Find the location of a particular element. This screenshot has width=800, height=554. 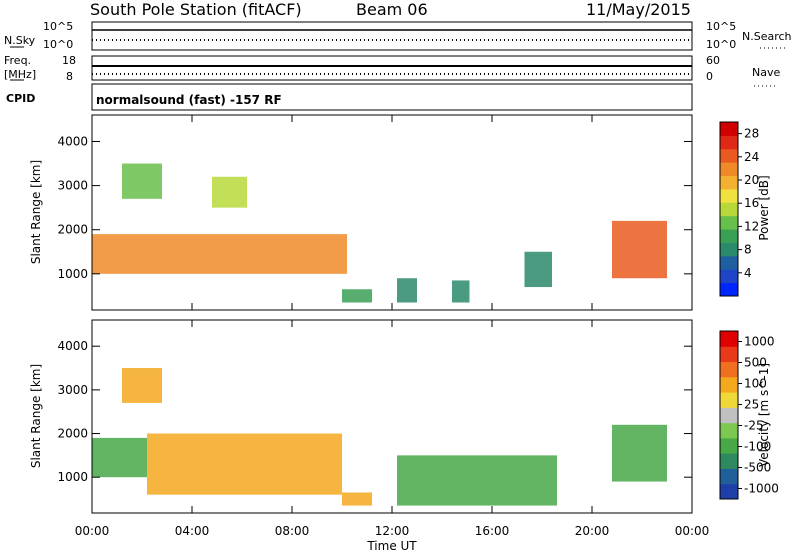

power-colorbar-label: Power [dB] is located at coordinates (764, 207).